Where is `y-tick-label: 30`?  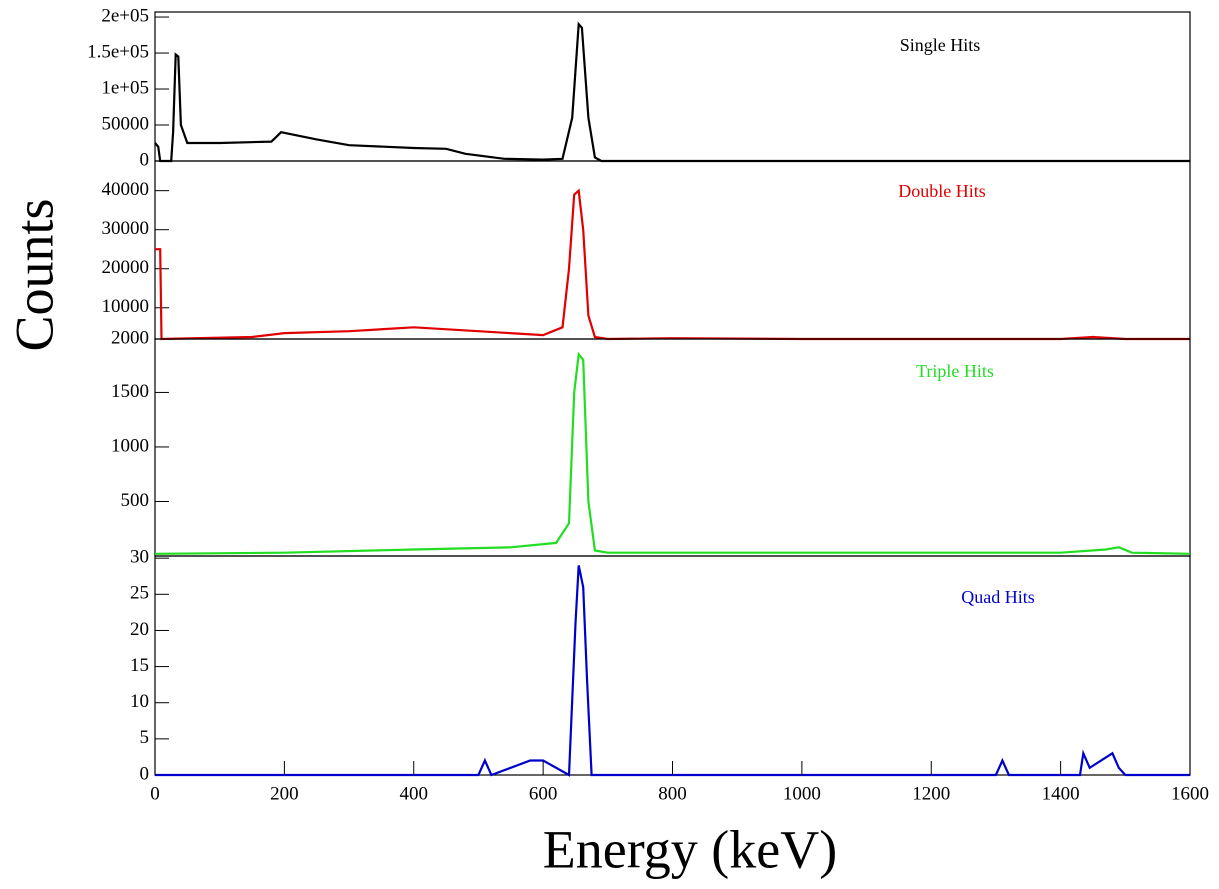 y-tick-label: 30 is located at coordinates (139, 557).